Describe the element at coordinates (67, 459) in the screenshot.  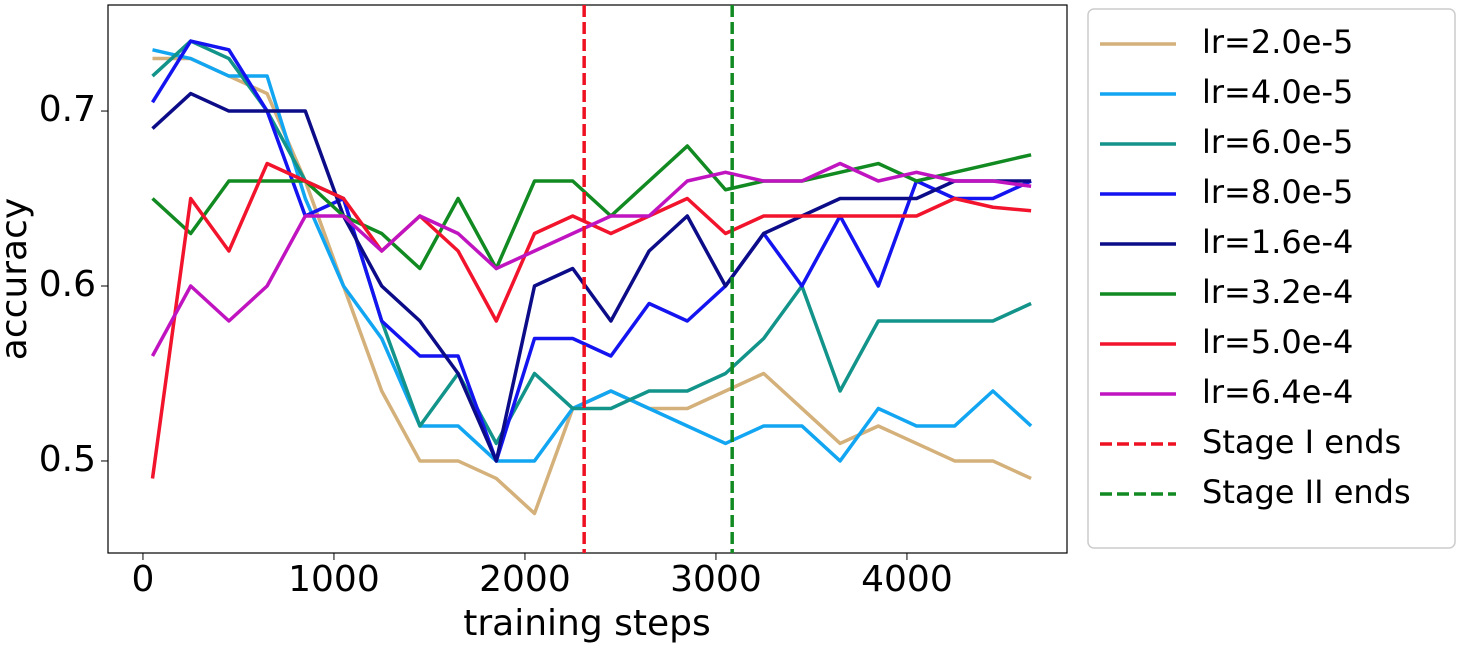
I see `y-tick-label: 0.5` at that location.